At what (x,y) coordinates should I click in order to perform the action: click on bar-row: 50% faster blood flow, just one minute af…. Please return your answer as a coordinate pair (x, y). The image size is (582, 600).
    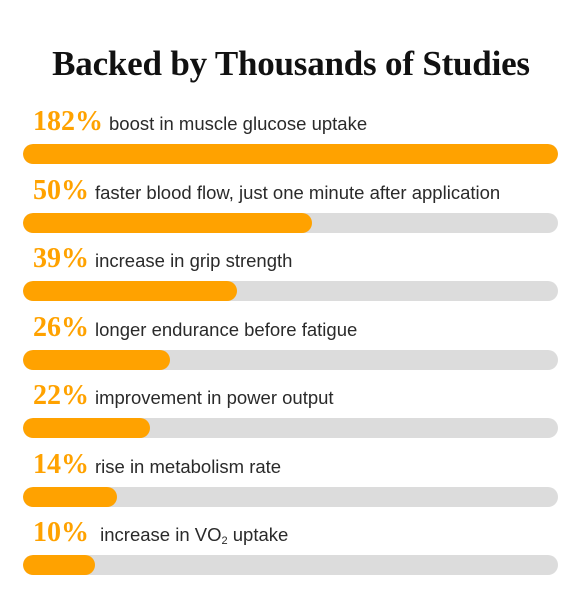
    Looking at the image, I should click on (290, 209).